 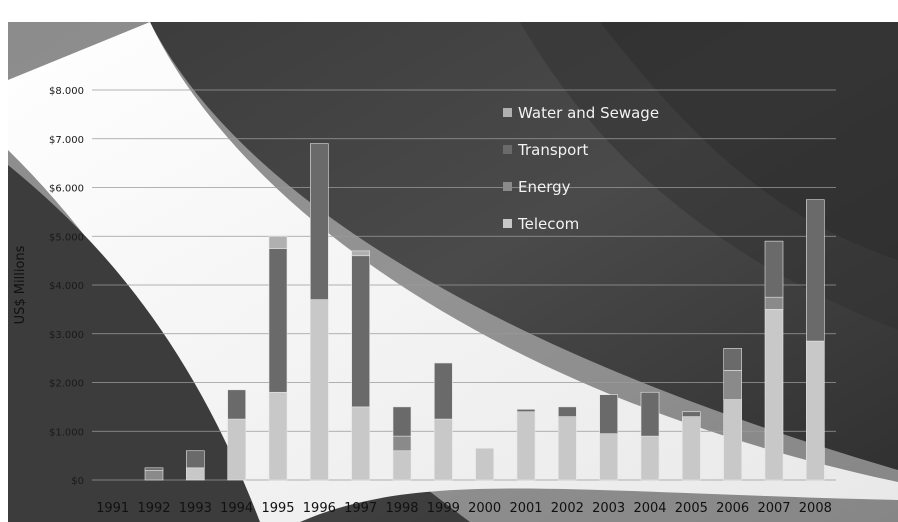 What do you see at coordinates (66, 140) in the screenshot?
I see `y-tick-label: $7.000` at bounding box center [66, 140].